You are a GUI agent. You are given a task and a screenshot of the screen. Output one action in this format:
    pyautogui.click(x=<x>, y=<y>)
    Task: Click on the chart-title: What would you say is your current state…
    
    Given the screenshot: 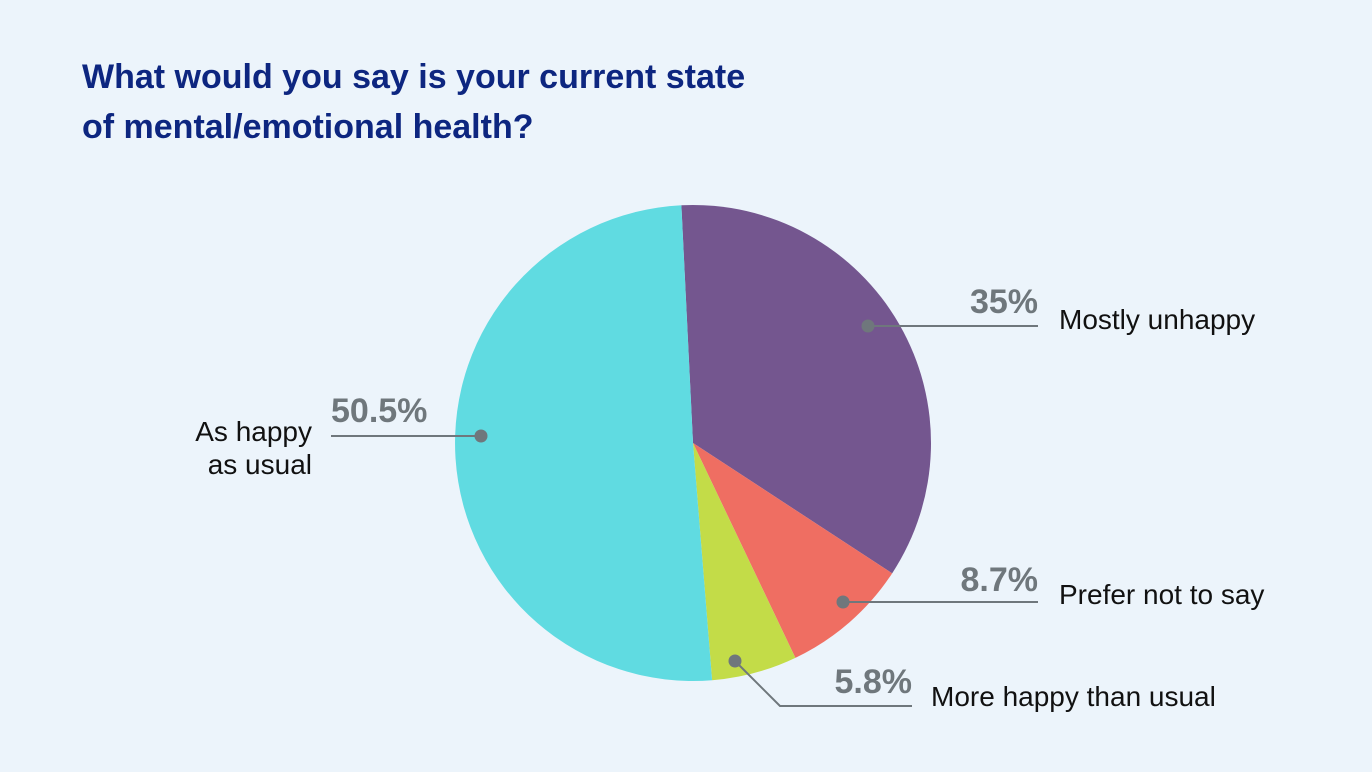 What is the action you would take?
    pyautogui.click(x=482, y=102)
    